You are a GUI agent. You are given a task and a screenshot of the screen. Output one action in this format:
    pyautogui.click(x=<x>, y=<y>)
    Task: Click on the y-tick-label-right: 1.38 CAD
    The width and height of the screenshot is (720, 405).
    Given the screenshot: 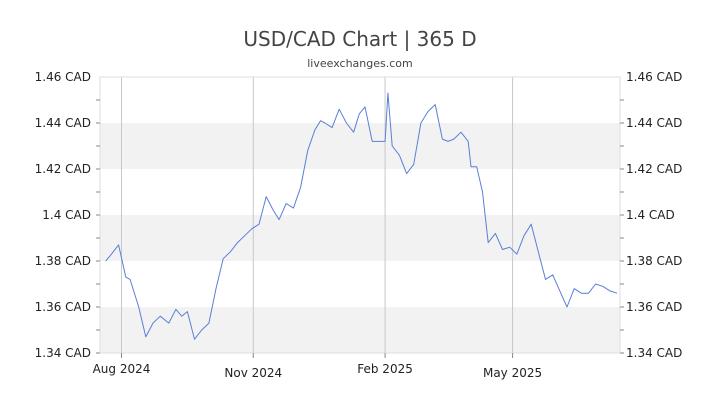 What is the action you would take?
    pyautogui.click(x=654, y=261)
    